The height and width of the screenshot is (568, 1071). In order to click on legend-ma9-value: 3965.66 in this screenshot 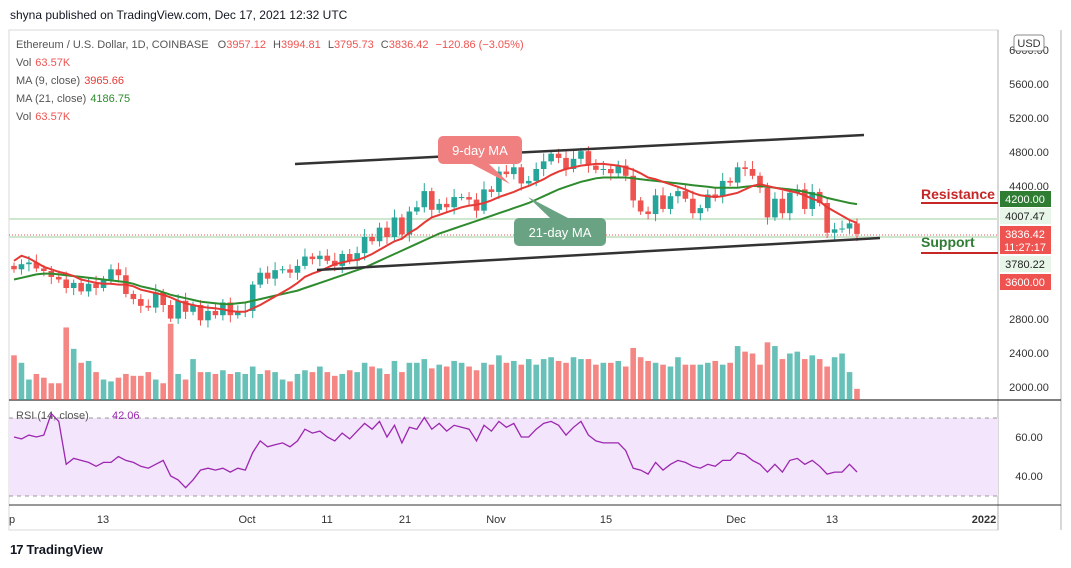, I will do `click(104, 81)`.